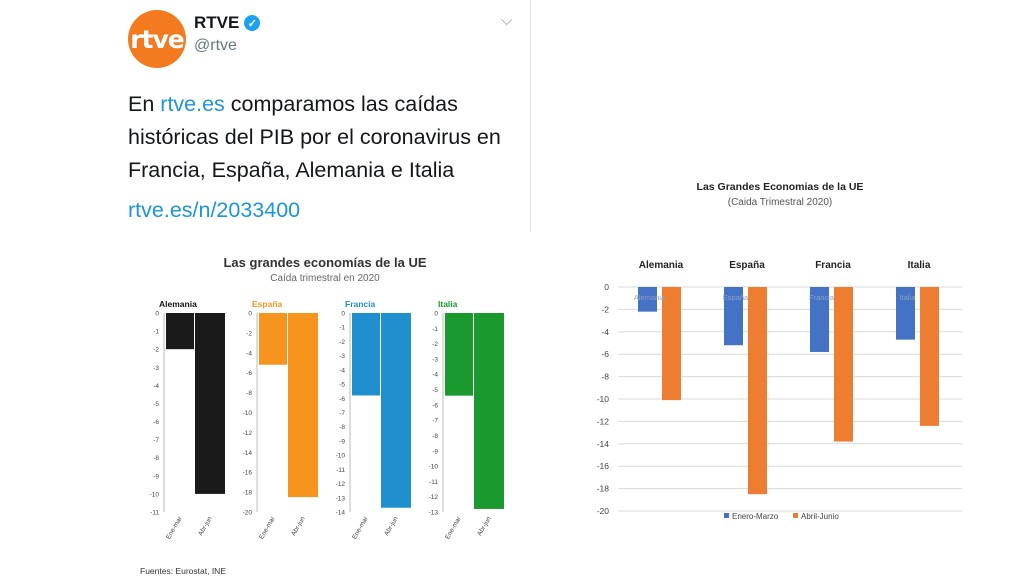 The image size is (1024, 576). I want to click on chart2-legend-label-0: Enero-Marzo, so click(755, 516).